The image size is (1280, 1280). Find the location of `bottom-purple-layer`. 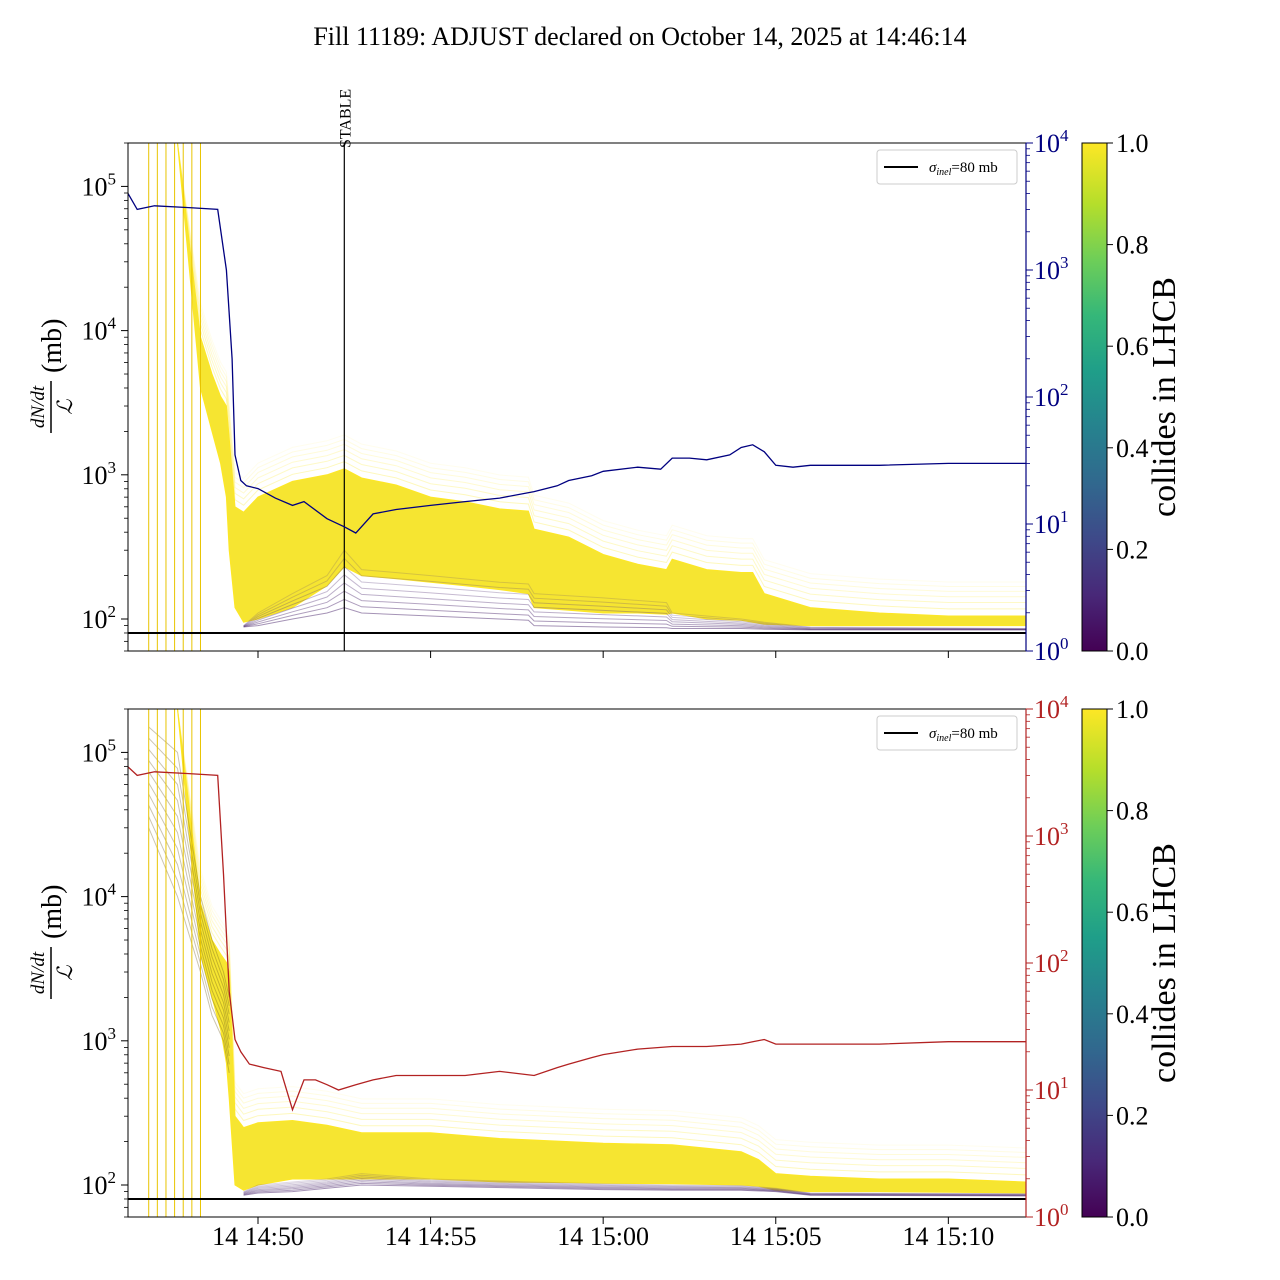

bottom-purple-layer is located at coordinates (634, 1185).